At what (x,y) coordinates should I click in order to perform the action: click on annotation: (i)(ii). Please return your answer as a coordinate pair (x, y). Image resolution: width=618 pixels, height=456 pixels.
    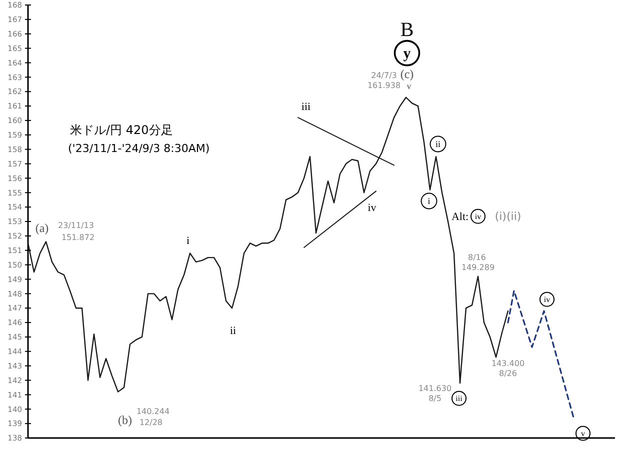
    Looking at the image, I should click on (508, 216).